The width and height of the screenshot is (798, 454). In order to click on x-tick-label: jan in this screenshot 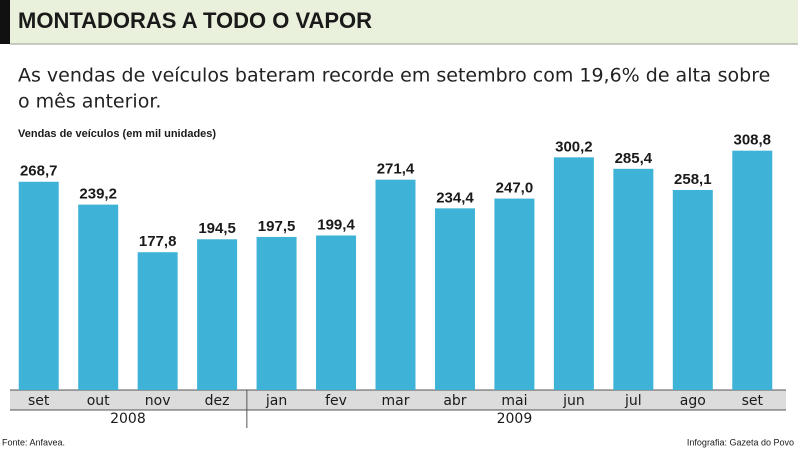, I will do `click(276, 401)`.